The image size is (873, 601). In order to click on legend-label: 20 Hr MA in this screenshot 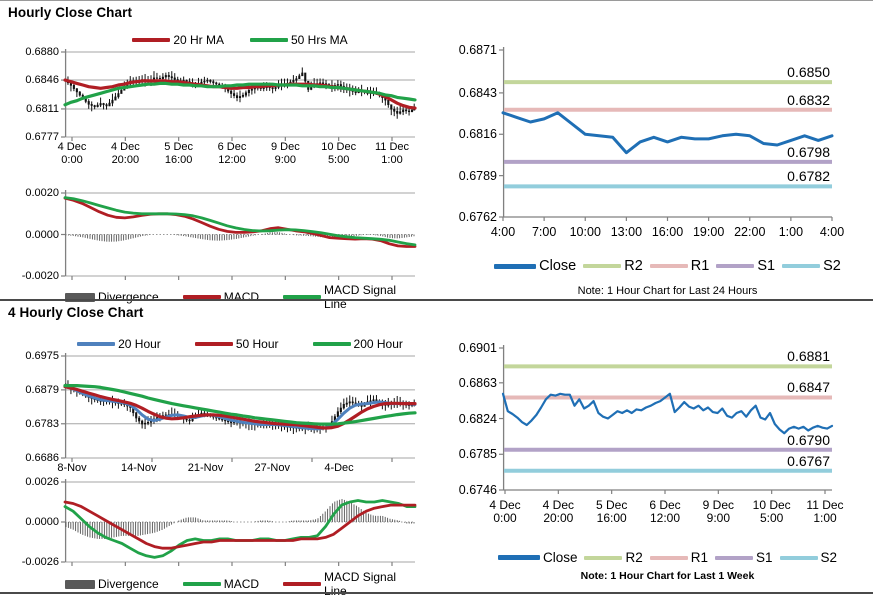, I will do `click(198, 40)`.